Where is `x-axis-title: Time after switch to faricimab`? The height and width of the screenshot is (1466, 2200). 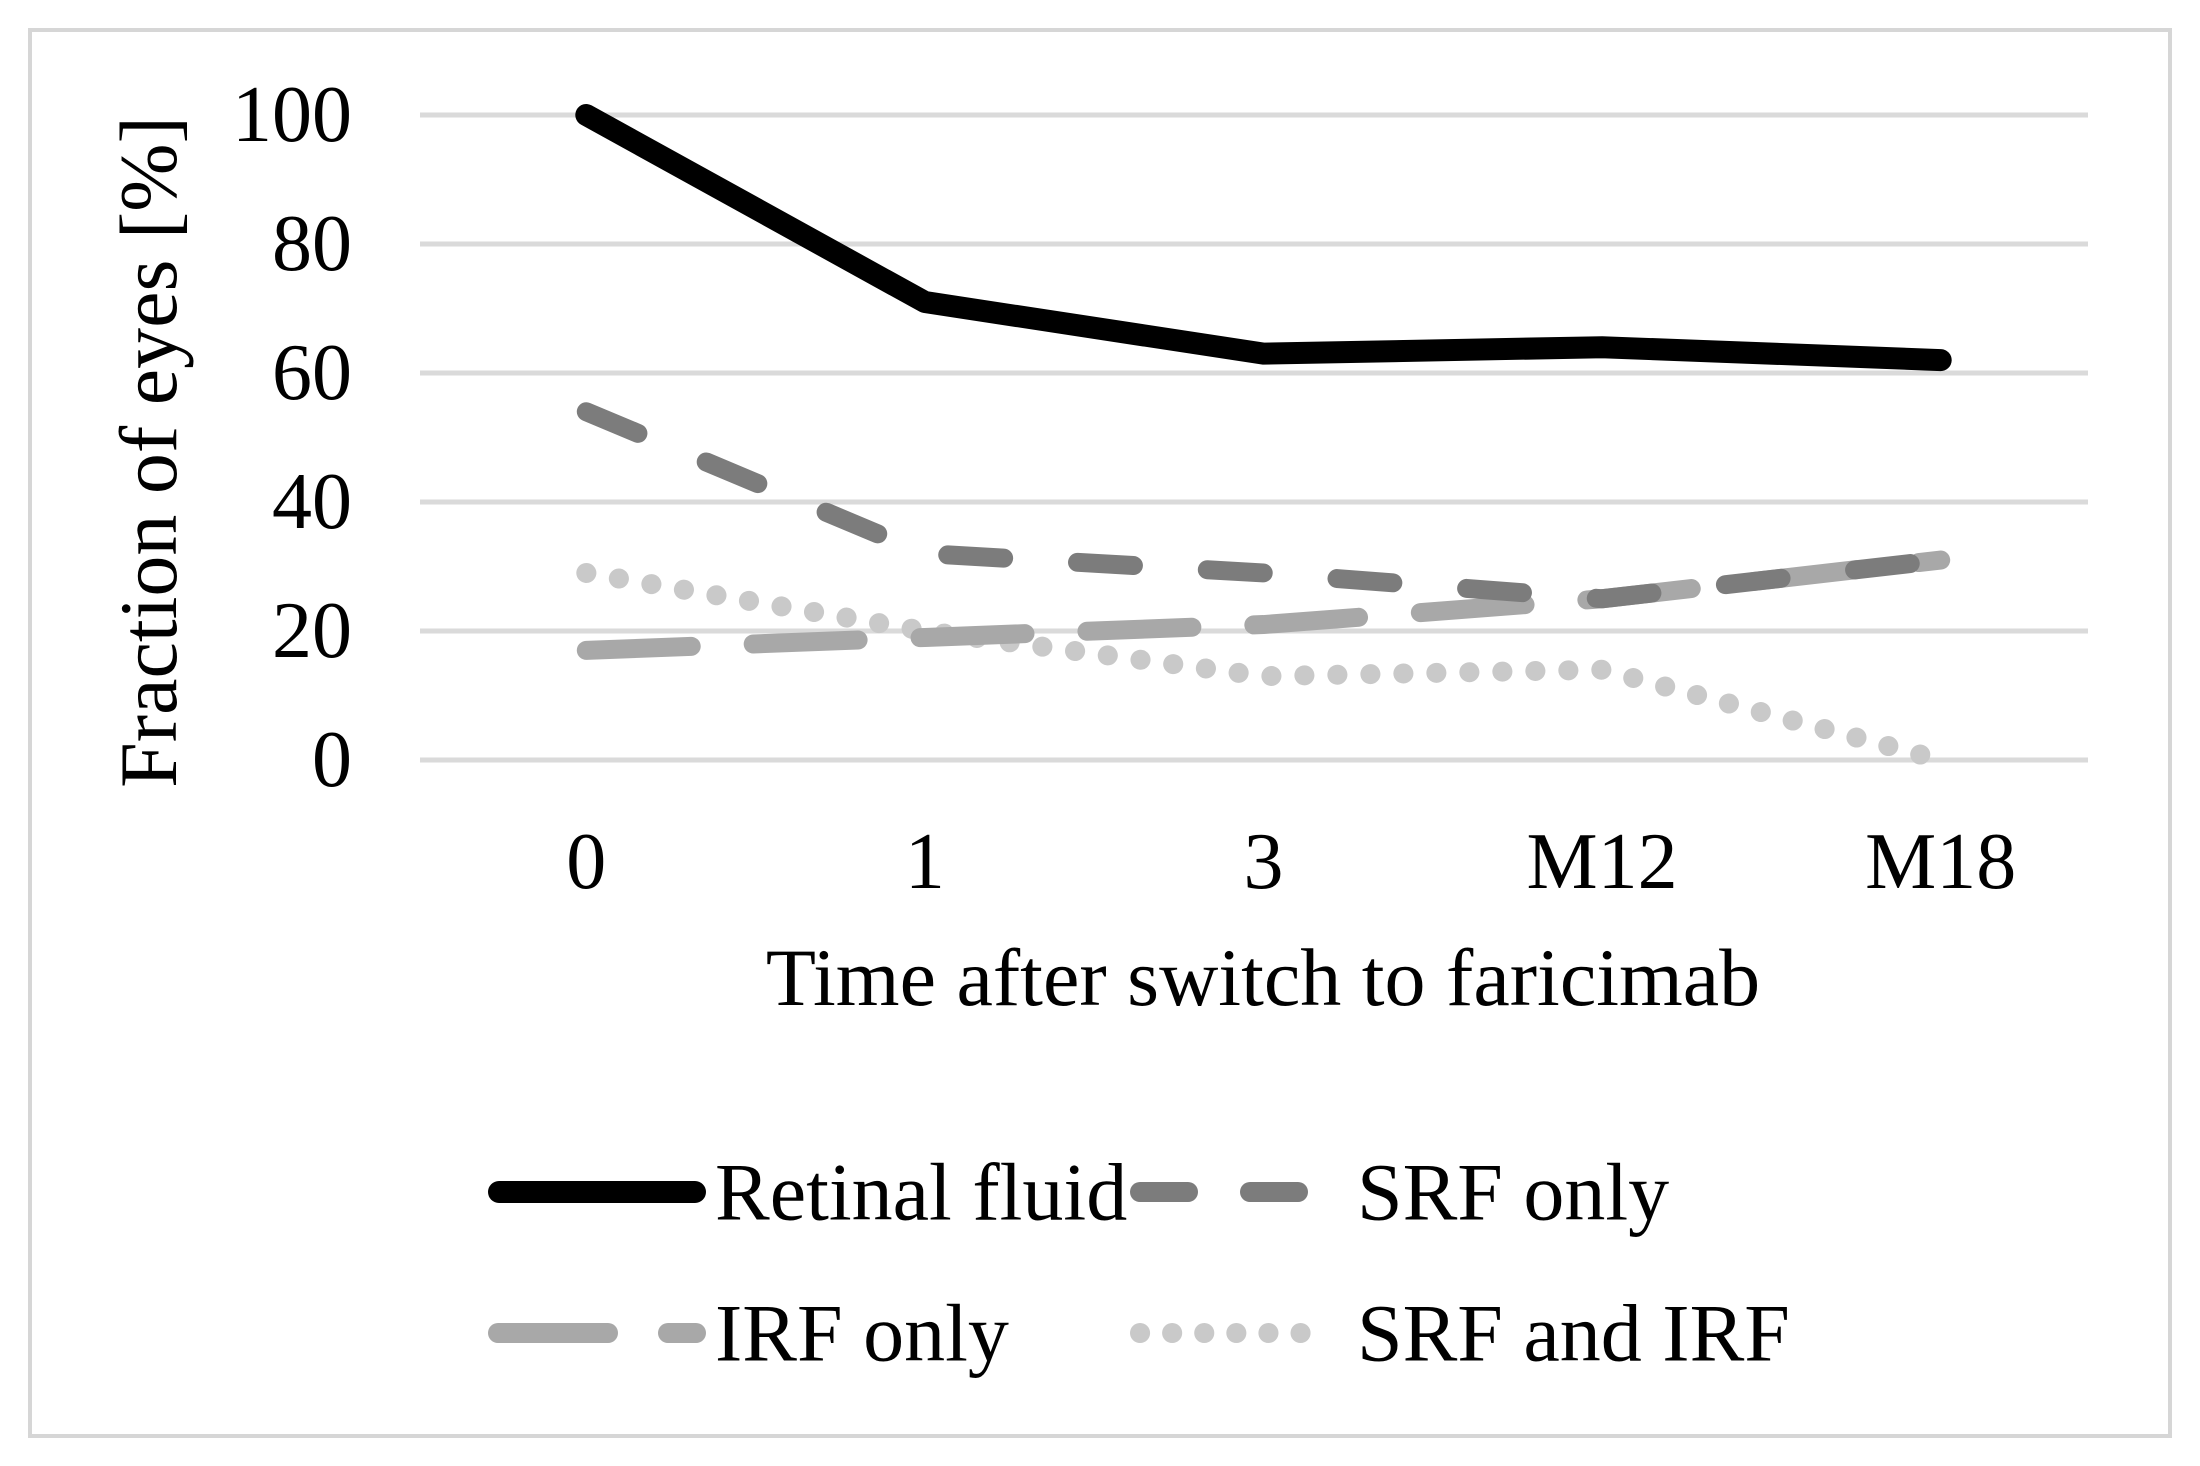
x-axis-title: Time after switch to faricimab is located at coordinates (1263, 977).